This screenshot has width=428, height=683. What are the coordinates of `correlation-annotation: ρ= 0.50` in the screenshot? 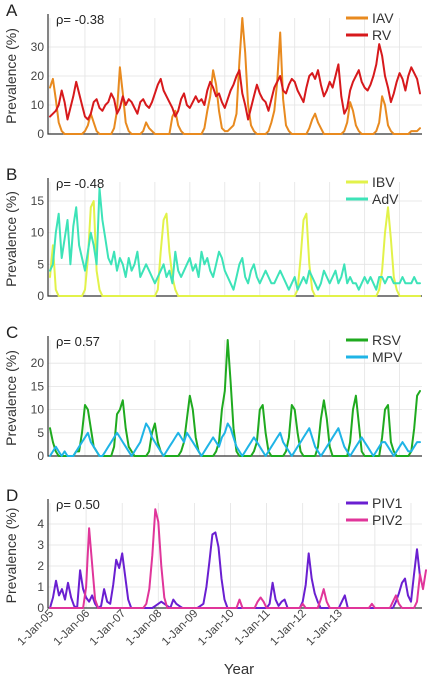 It's located at (78, 504).